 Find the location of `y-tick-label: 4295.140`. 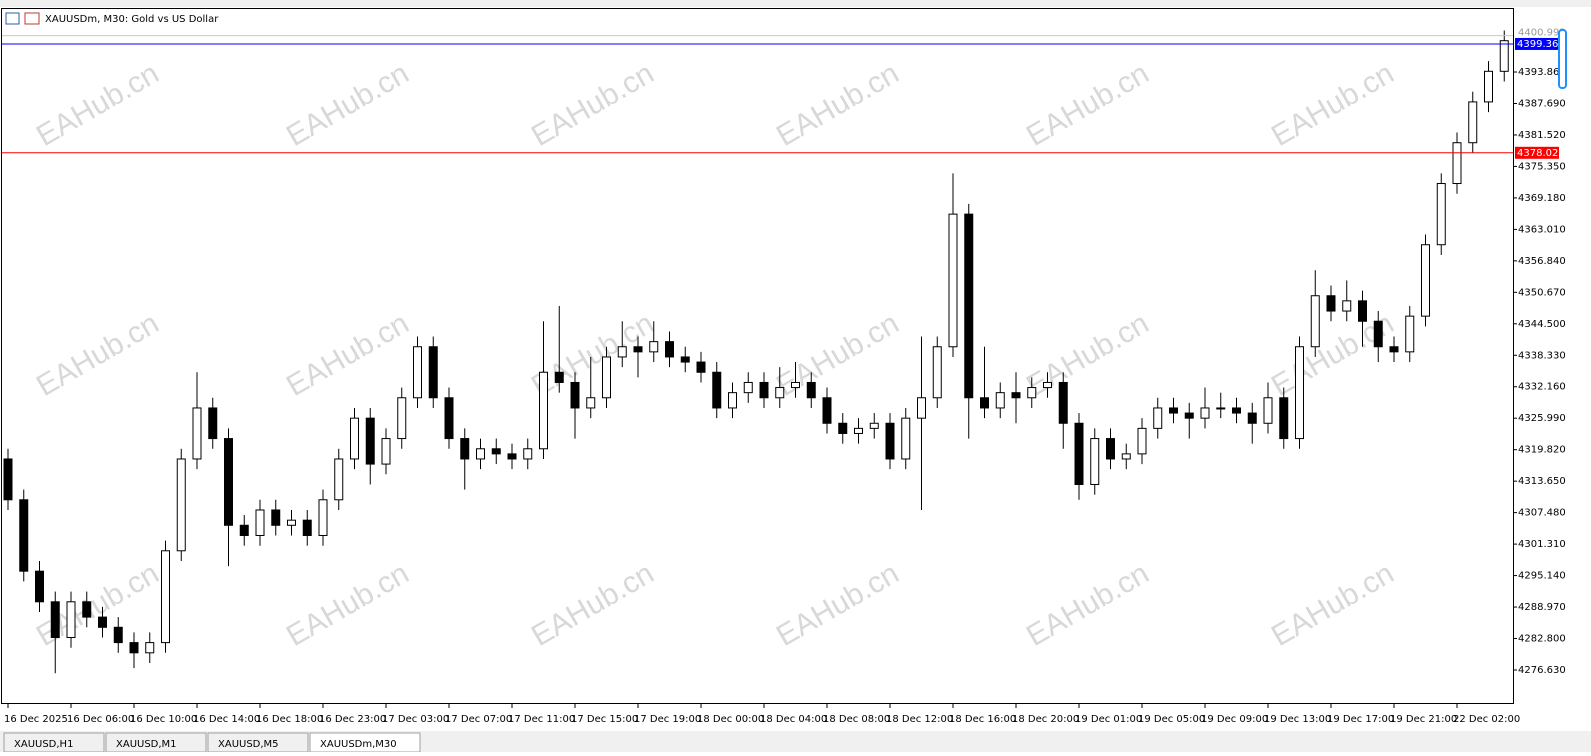

y-tick-label: 4295.140 is located at coordinates (1542, 576).